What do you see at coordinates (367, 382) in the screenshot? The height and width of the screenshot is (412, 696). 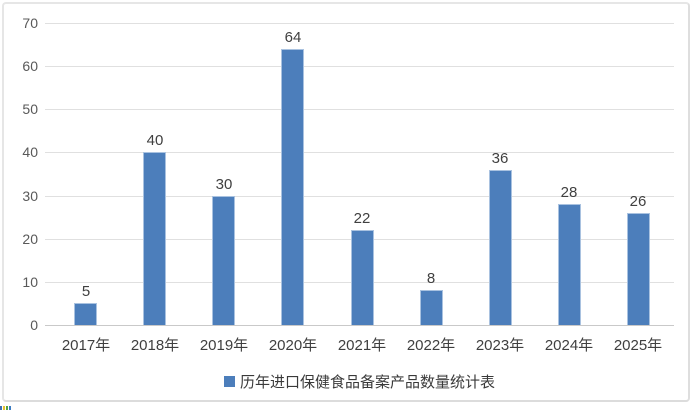 I see `legend-label: 历年进口保健食品备案产品数量统计表` at bounding box center [367, 382].